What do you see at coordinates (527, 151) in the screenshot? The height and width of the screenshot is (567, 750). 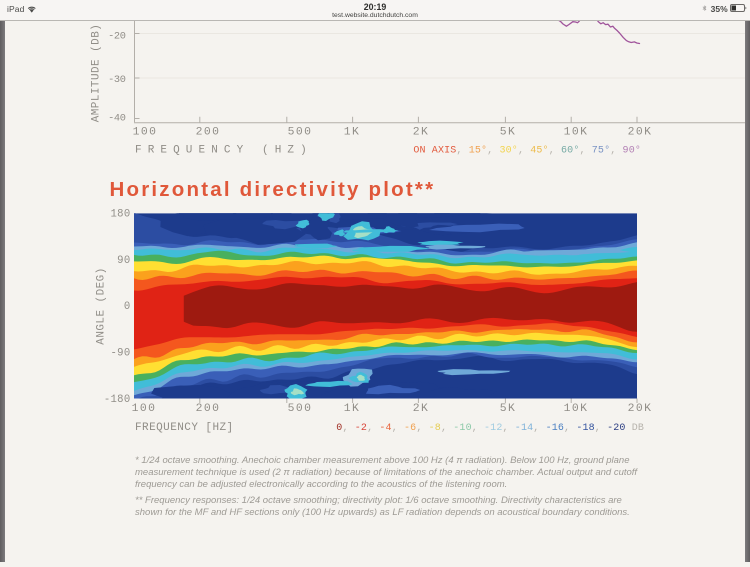 I see `svg-text:ON AXIS, 15°, 30°, 45°, 60°, 7: ON AXIS, 15°, 30°, 45°, 60°, 75°, 90°` at bounding box center [527, 151].